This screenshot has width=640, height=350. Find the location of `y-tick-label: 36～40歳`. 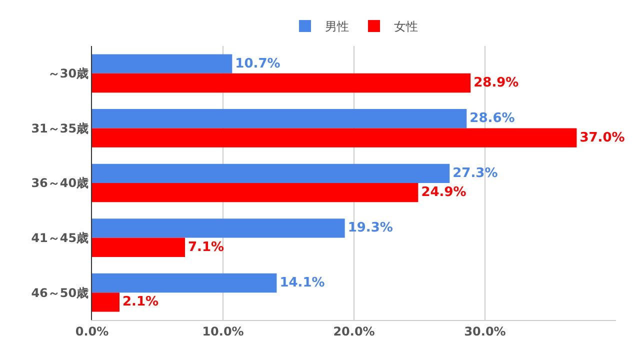

y-tick-label: 36～40歳 is located at coordinates (60, 183).